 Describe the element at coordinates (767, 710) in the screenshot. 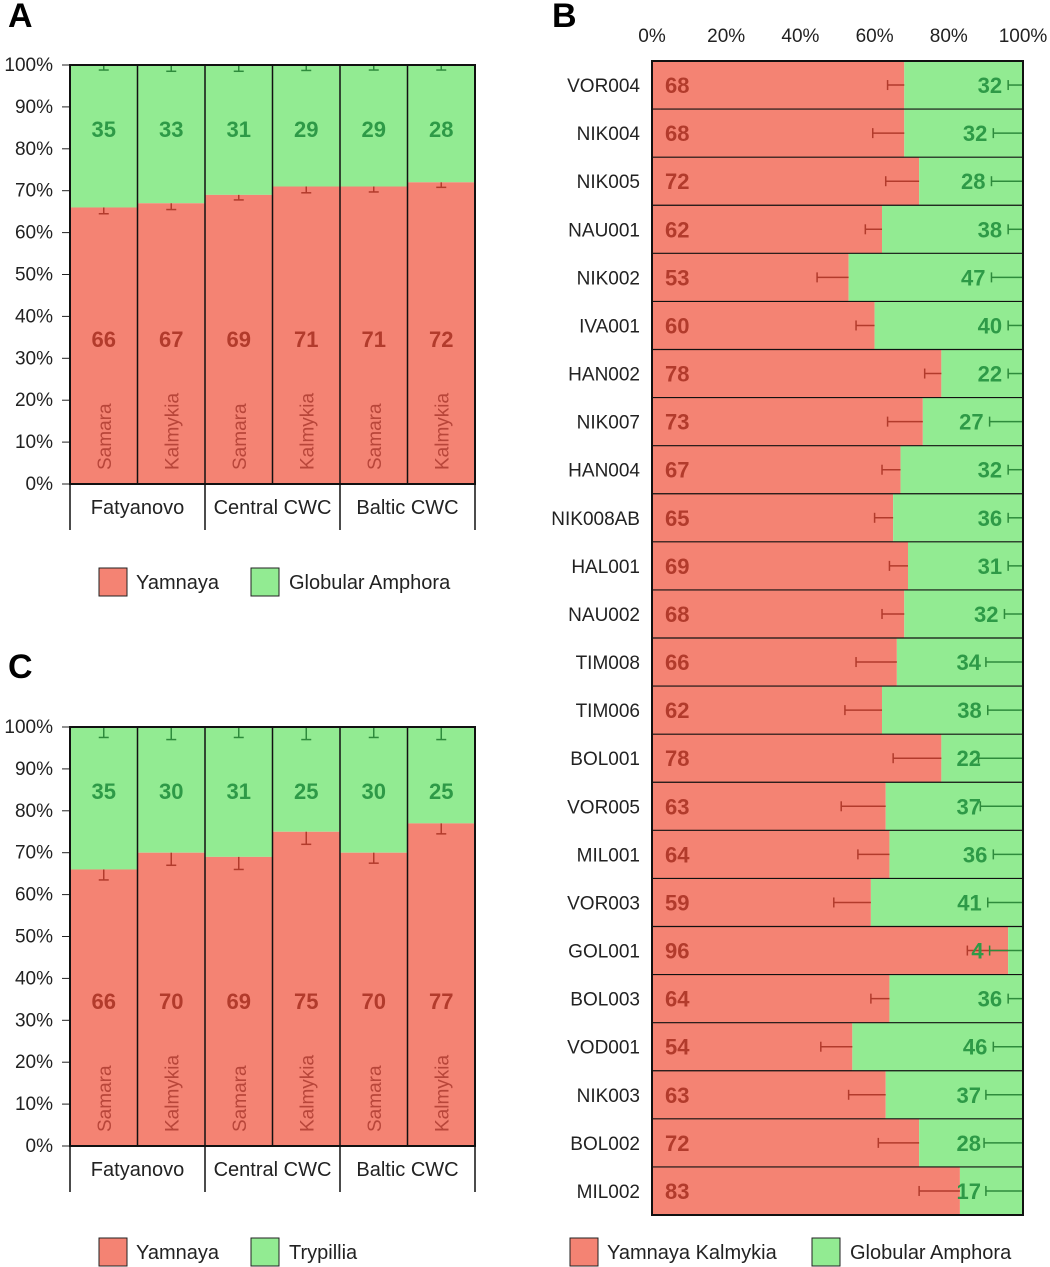

I see `b-bar-13-yamnaya` at that location.